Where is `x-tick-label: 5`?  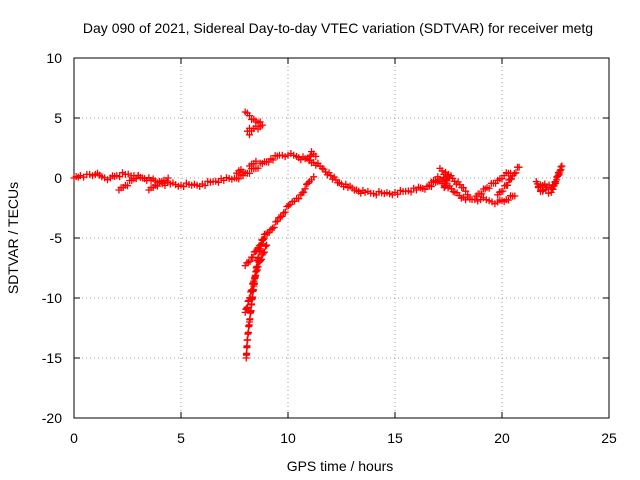
x-tick-label: 5 is located at coordinates (181, 438).